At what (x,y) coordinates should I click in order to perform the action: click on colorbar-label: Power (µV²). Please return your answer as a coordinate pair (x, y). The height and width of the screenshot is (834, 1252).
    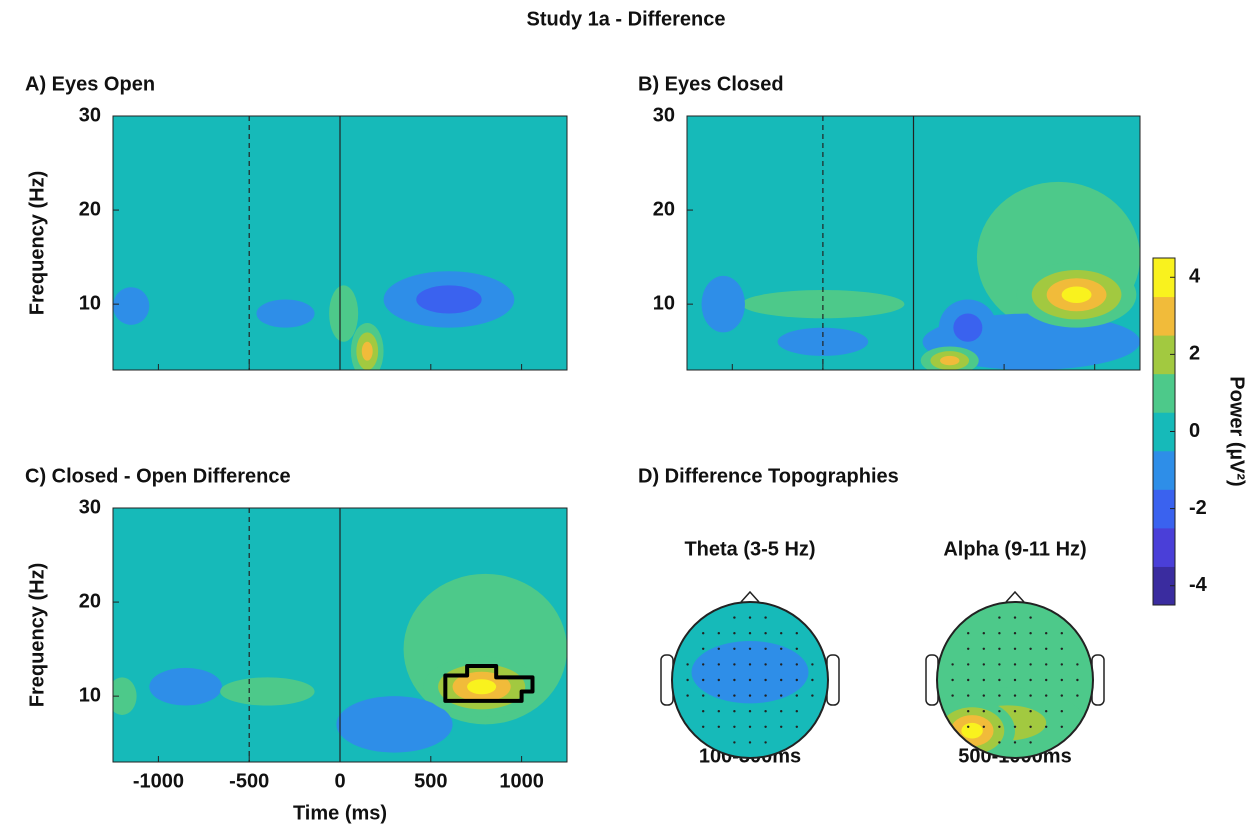
    Looking at the image, I should click on (1237, 431).